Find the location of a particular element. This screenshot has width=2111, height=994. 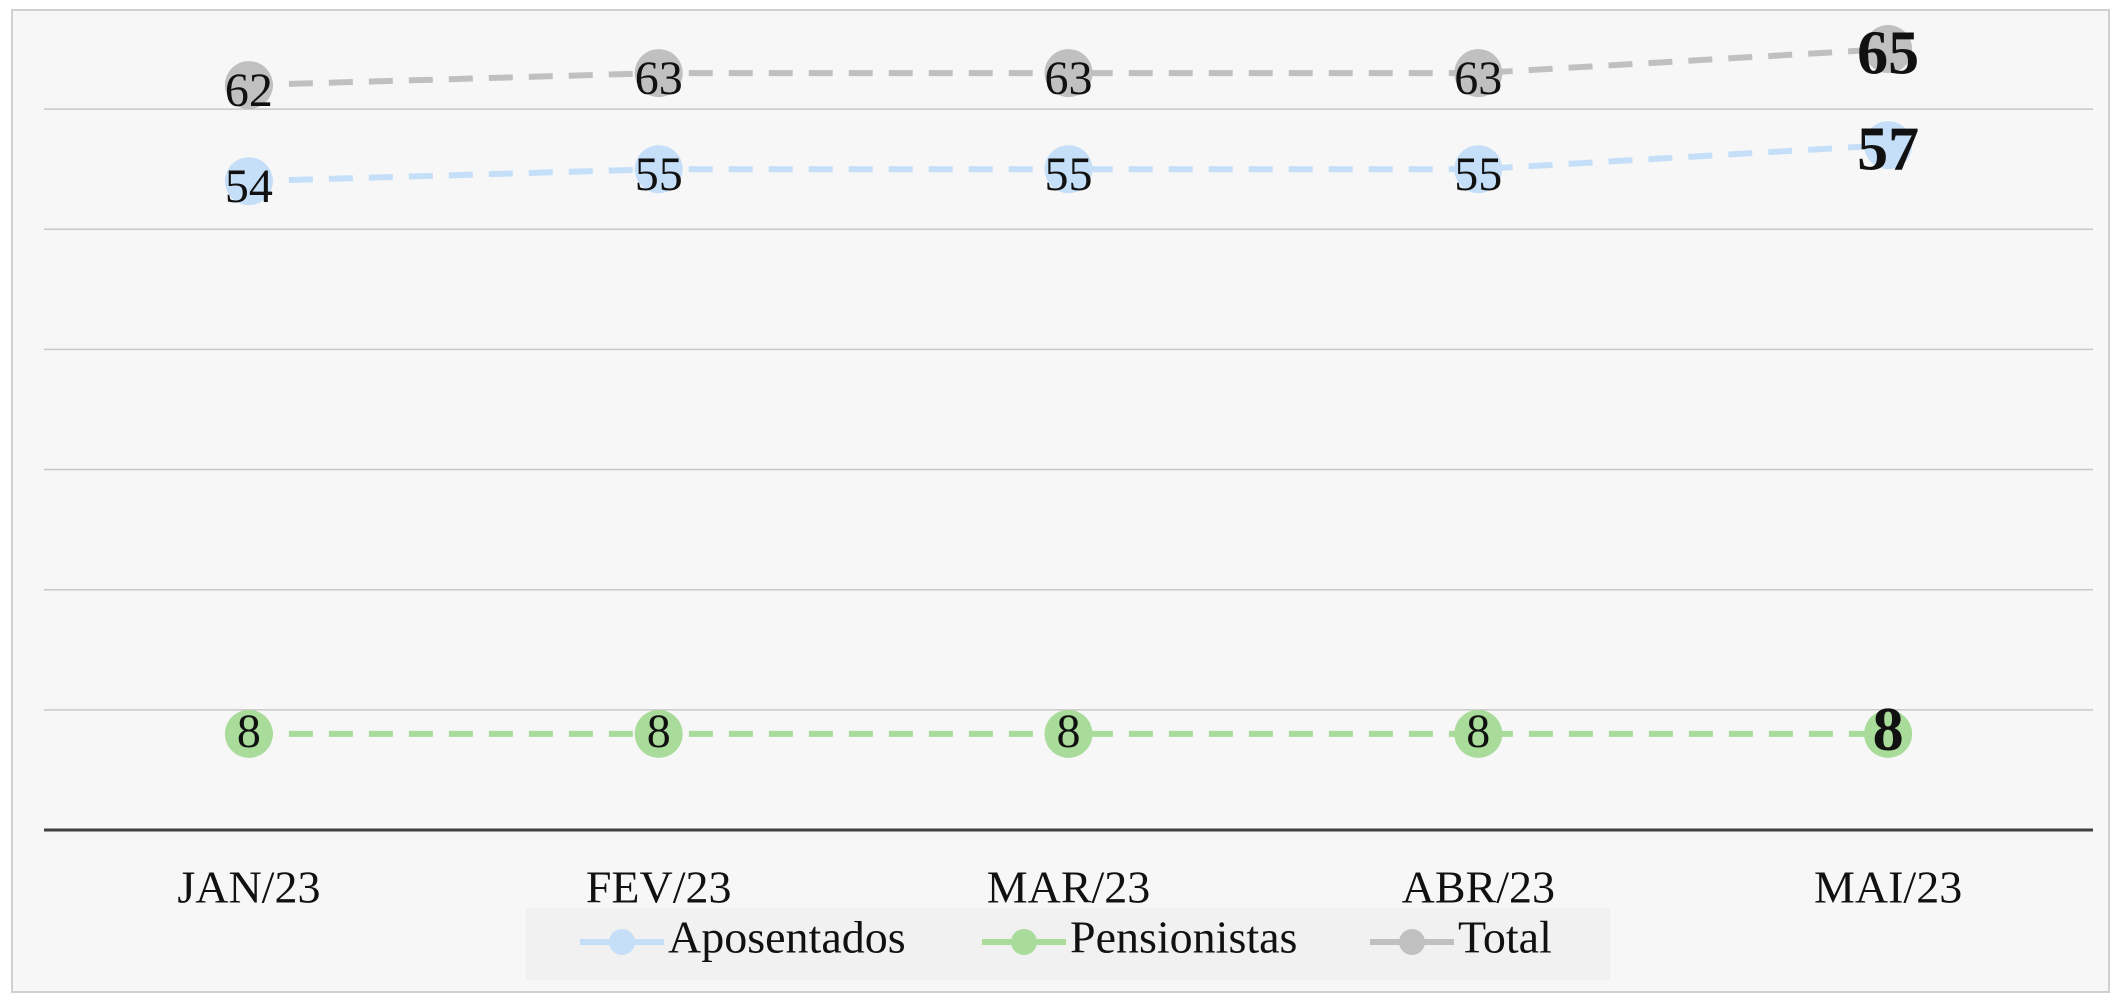

x-tick-label: MAR/23 is located at coordinates (1069, 887).